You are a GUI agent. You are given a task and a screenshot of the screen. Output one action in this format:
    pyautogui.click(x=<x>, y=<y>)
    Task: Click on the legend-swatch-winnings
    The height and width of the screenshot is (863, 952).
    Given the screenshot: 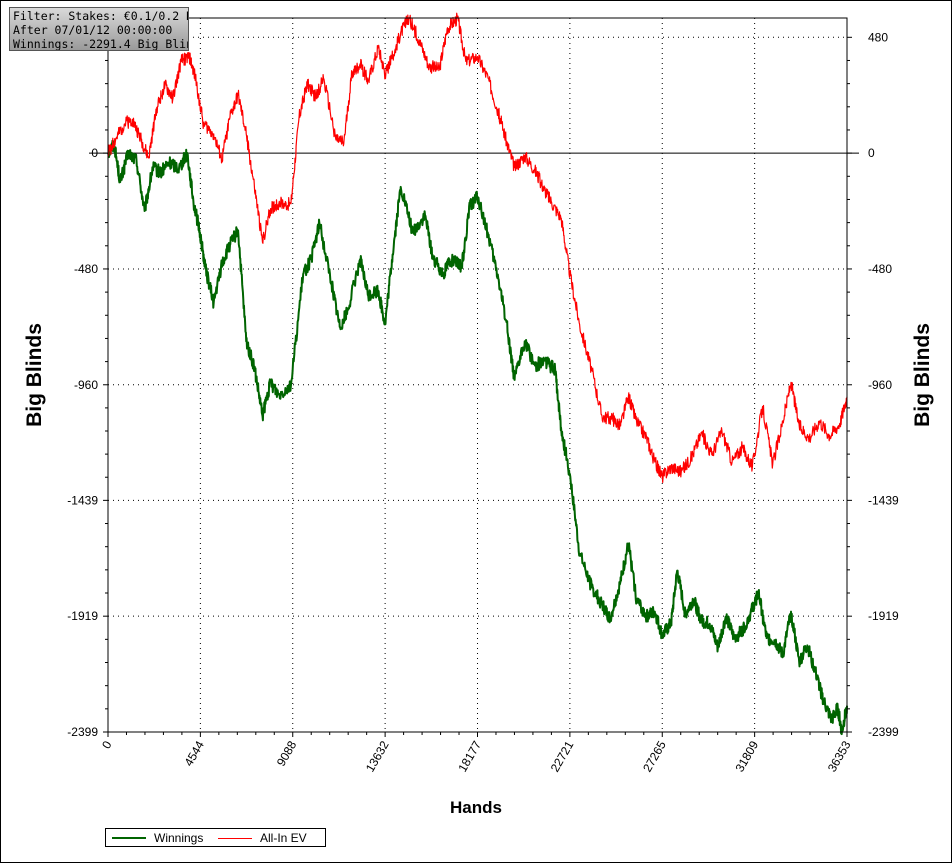 What is the action you would take?
    pyautogui.click(x=129, y=838)
    